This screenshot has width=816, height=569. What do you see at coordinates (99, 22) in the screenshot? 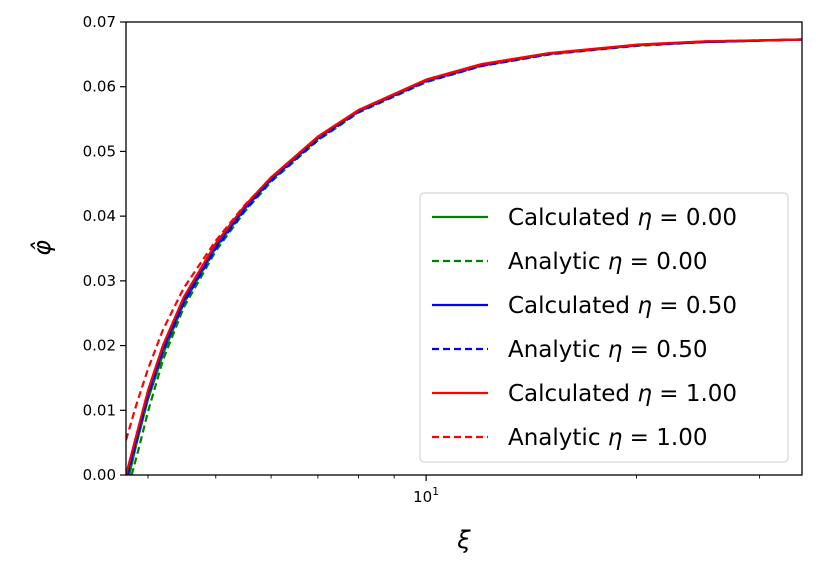
I see `y-tick-label: 0.07` at bounding box center [99, 22].